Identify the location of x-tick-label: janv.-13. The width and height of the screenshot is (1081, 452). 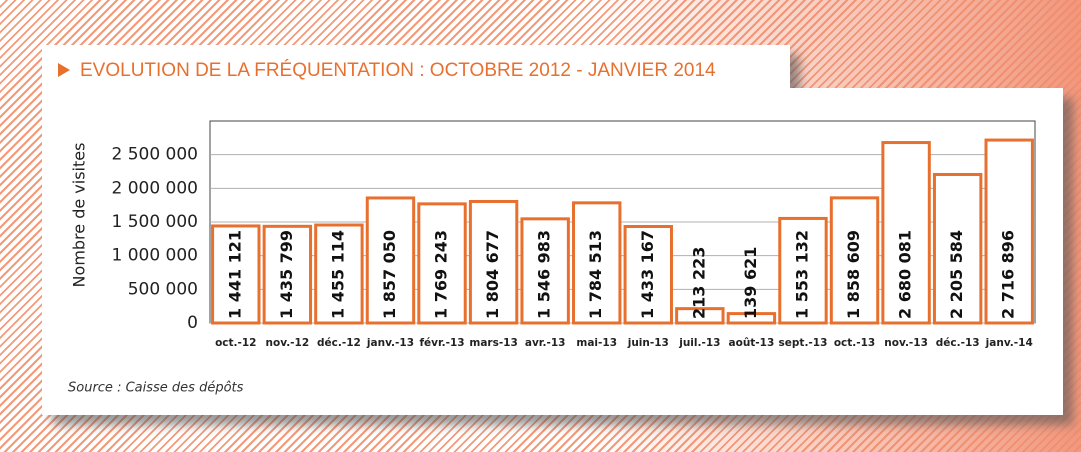
(390, 343).